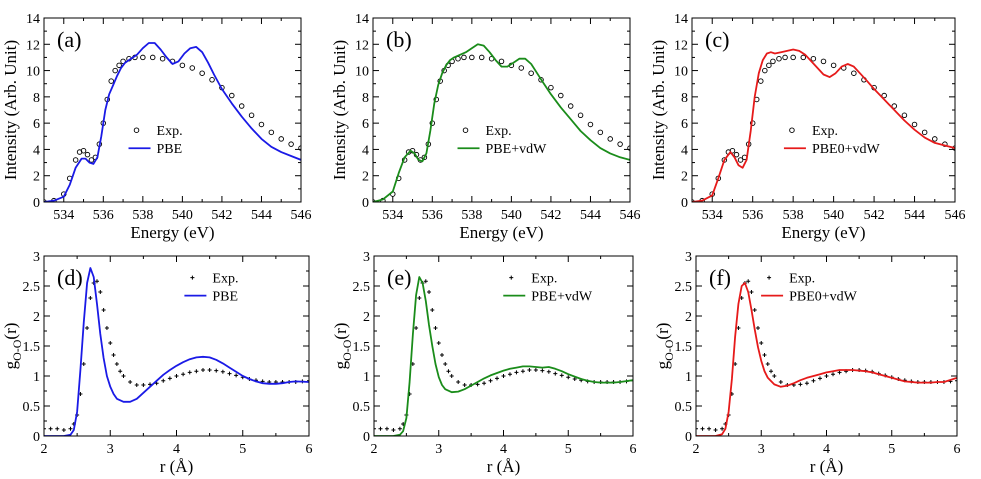 The image size is (981, 479). Describe the element at coordinates (172, 122) in the screenshot. I see `series-PBE` at that location.